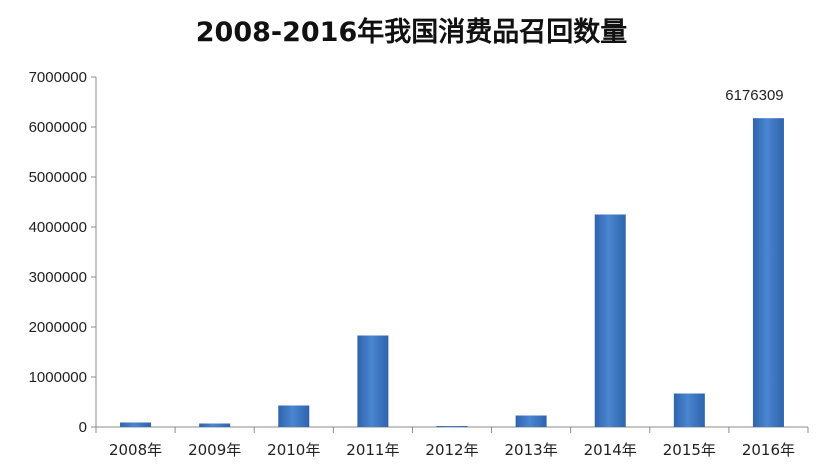 This screenshot has height=476, width=823. Describe the element at coordinates (58, 327) in the screenshot. I see `y-tick-label: 2000000` at that location.